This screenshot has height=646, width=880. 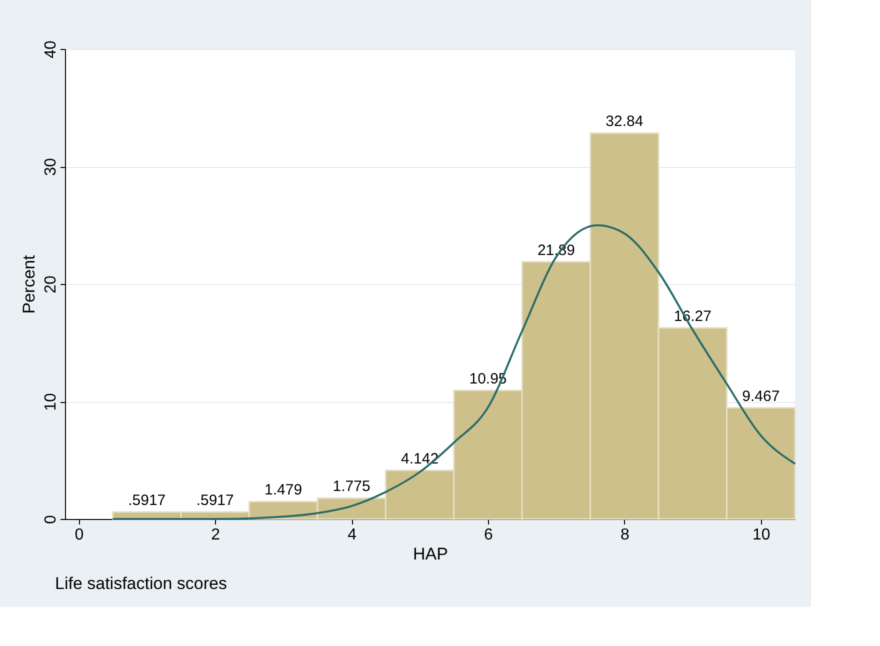 I want to click on y-tick-label: 10, so click(x=51, y=402).